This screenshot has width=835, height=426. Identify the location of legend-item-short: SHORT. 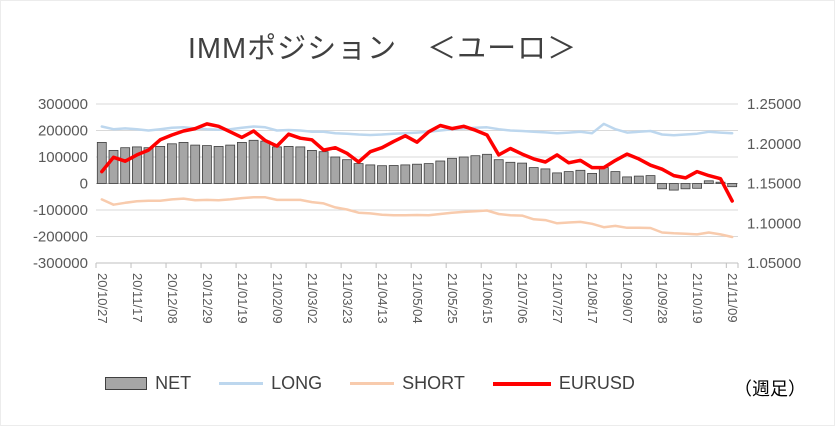
(407, 383).